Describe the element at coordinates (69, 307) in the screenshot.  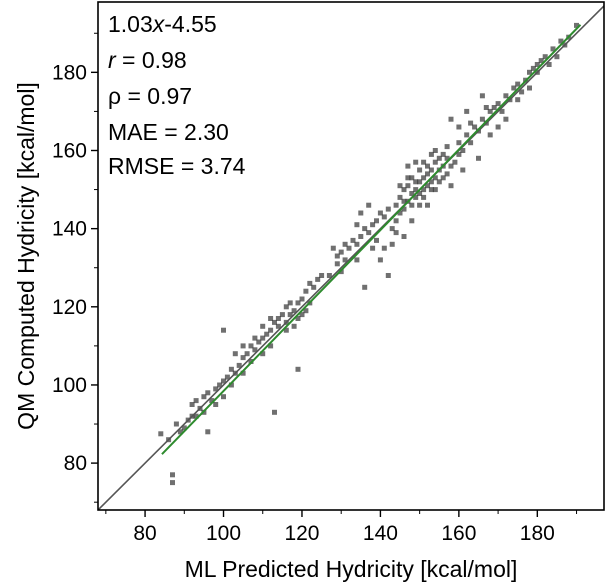
I see `y-tick-label: 120` at that location.